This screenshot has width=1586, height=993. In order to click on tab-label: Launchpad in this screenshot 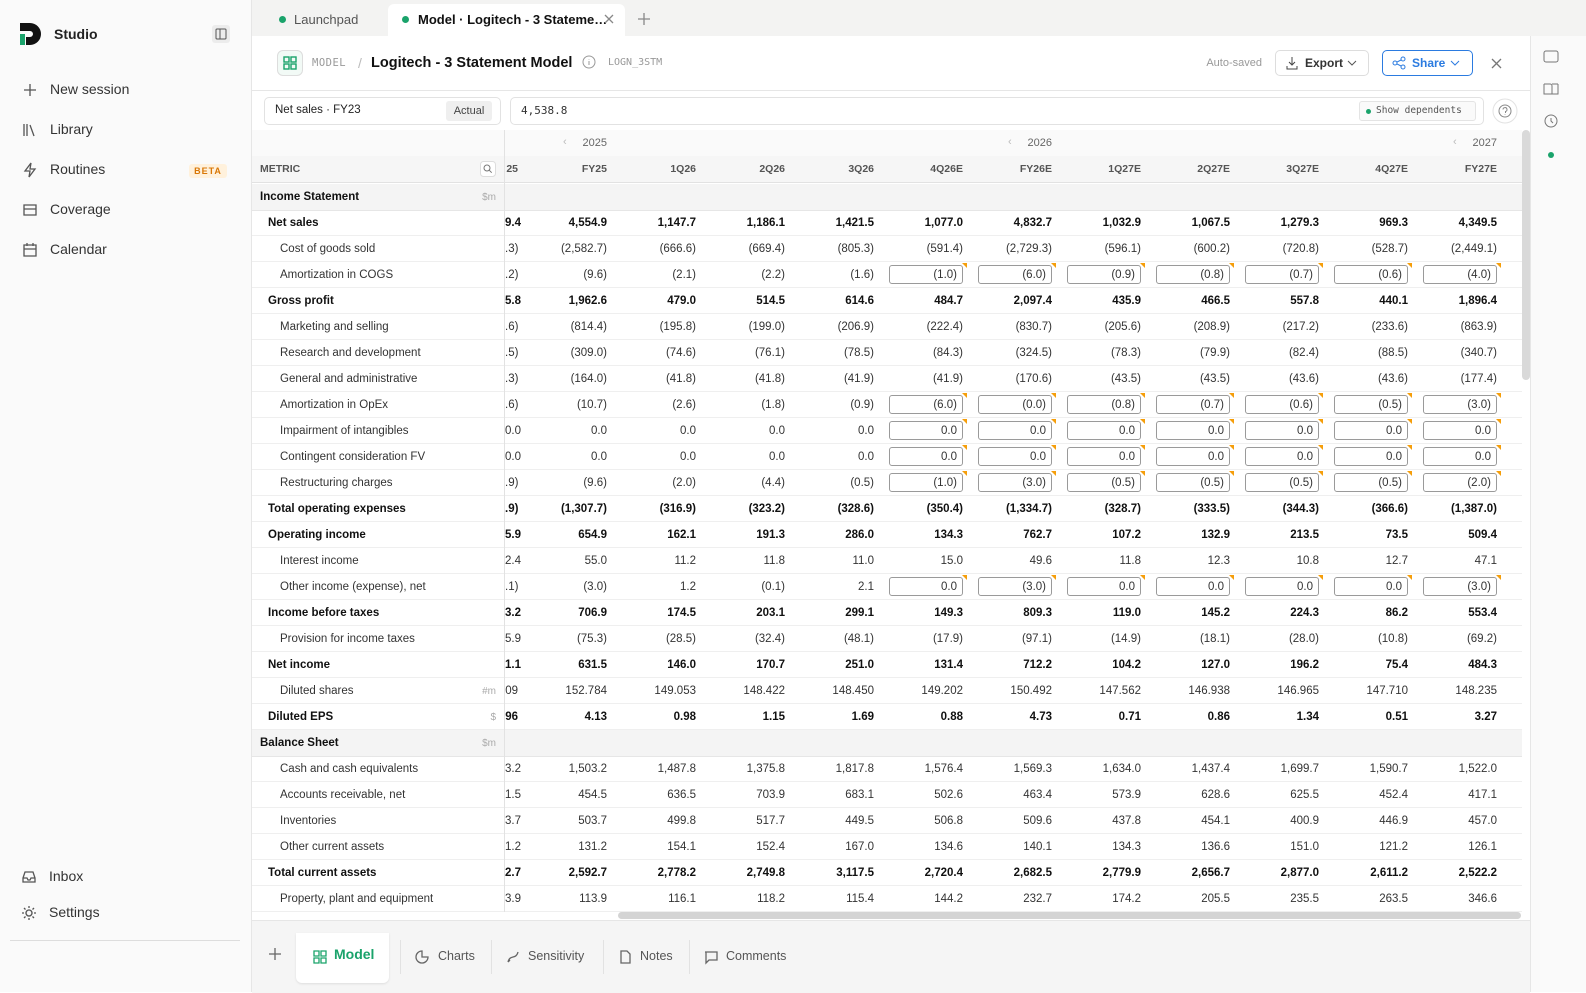, I will do `click(326, 19)`.